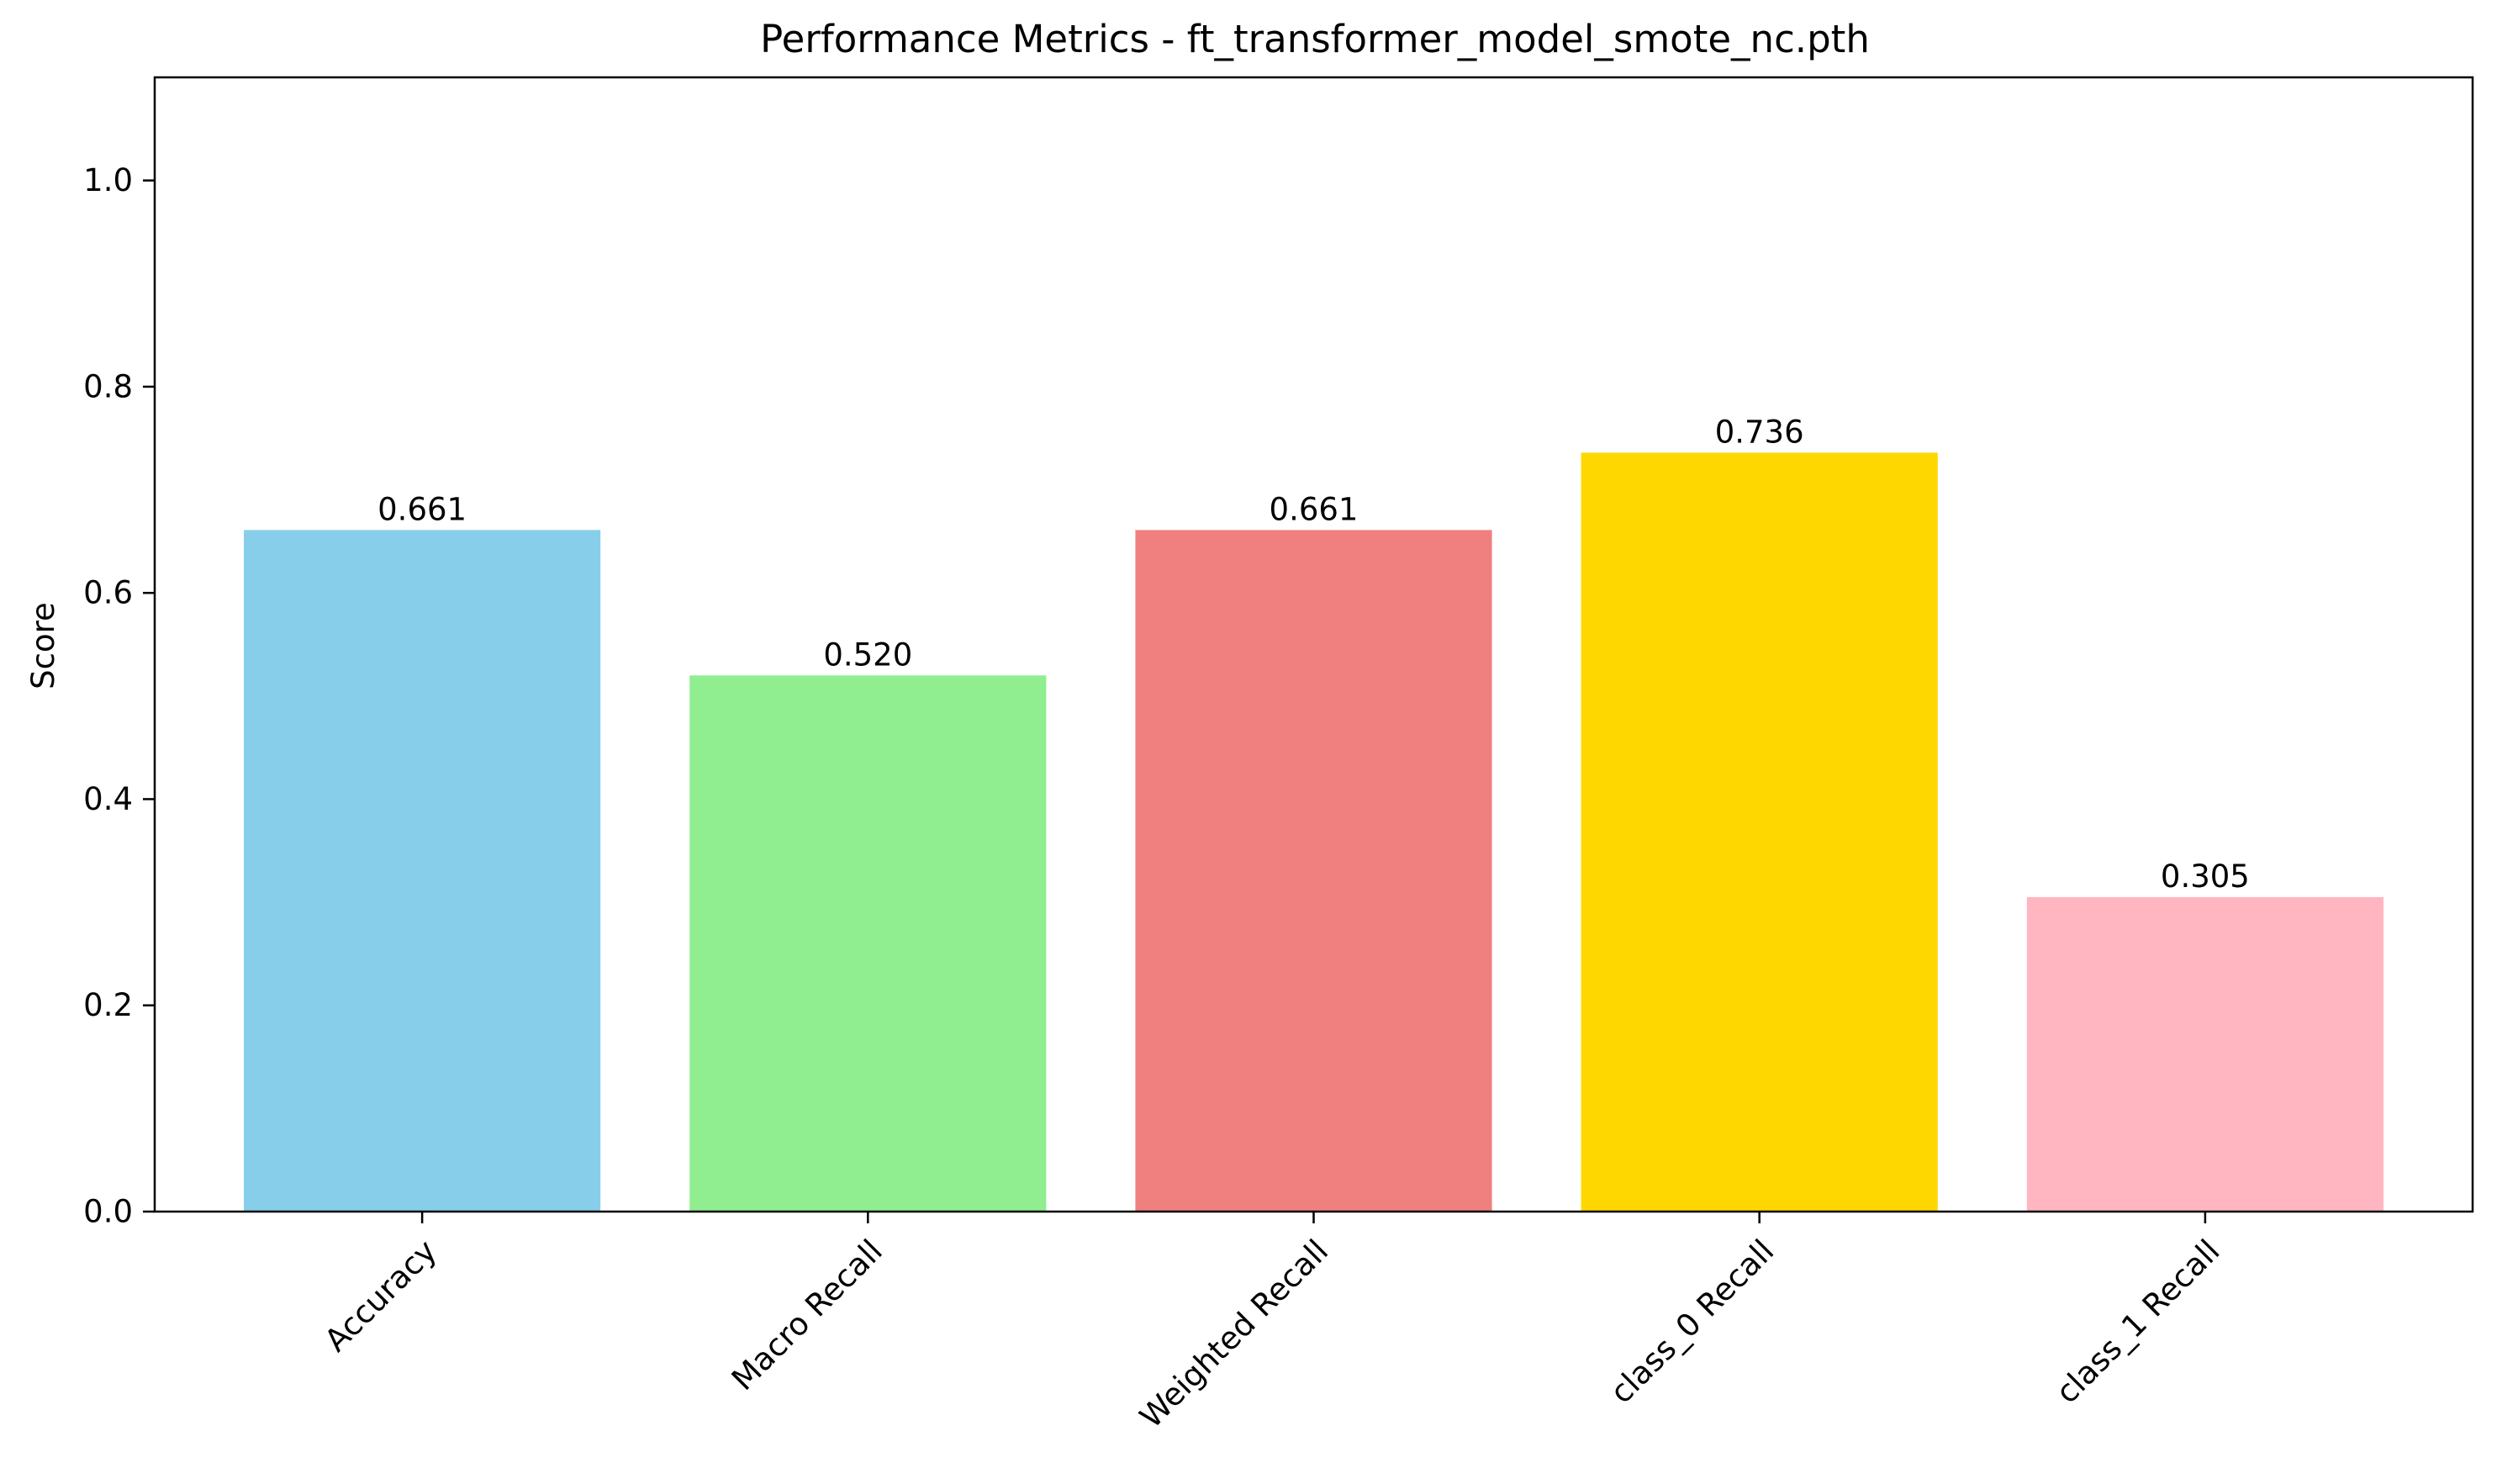 This screenshot has width=2497, height=1484. What do you see at coordinates (119, 696) in the screenshot?
I see `y-axis-ticks: 0.0 0.2 0.4 0.6 0.8 1.0` at bounding box center [119, 696].